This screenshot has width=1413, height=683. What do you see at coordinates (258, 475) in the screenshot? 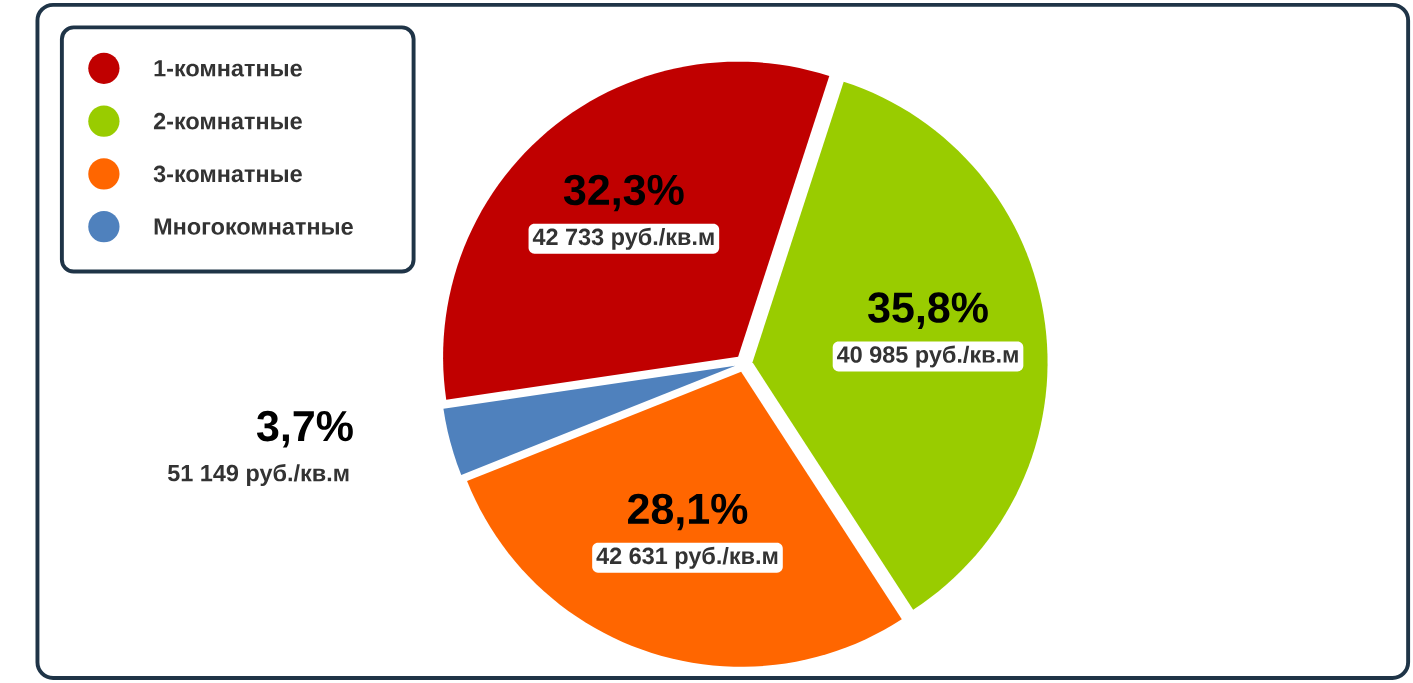
I see `text: 51 149 руб./кв.м` at bounding box center [258, 475].